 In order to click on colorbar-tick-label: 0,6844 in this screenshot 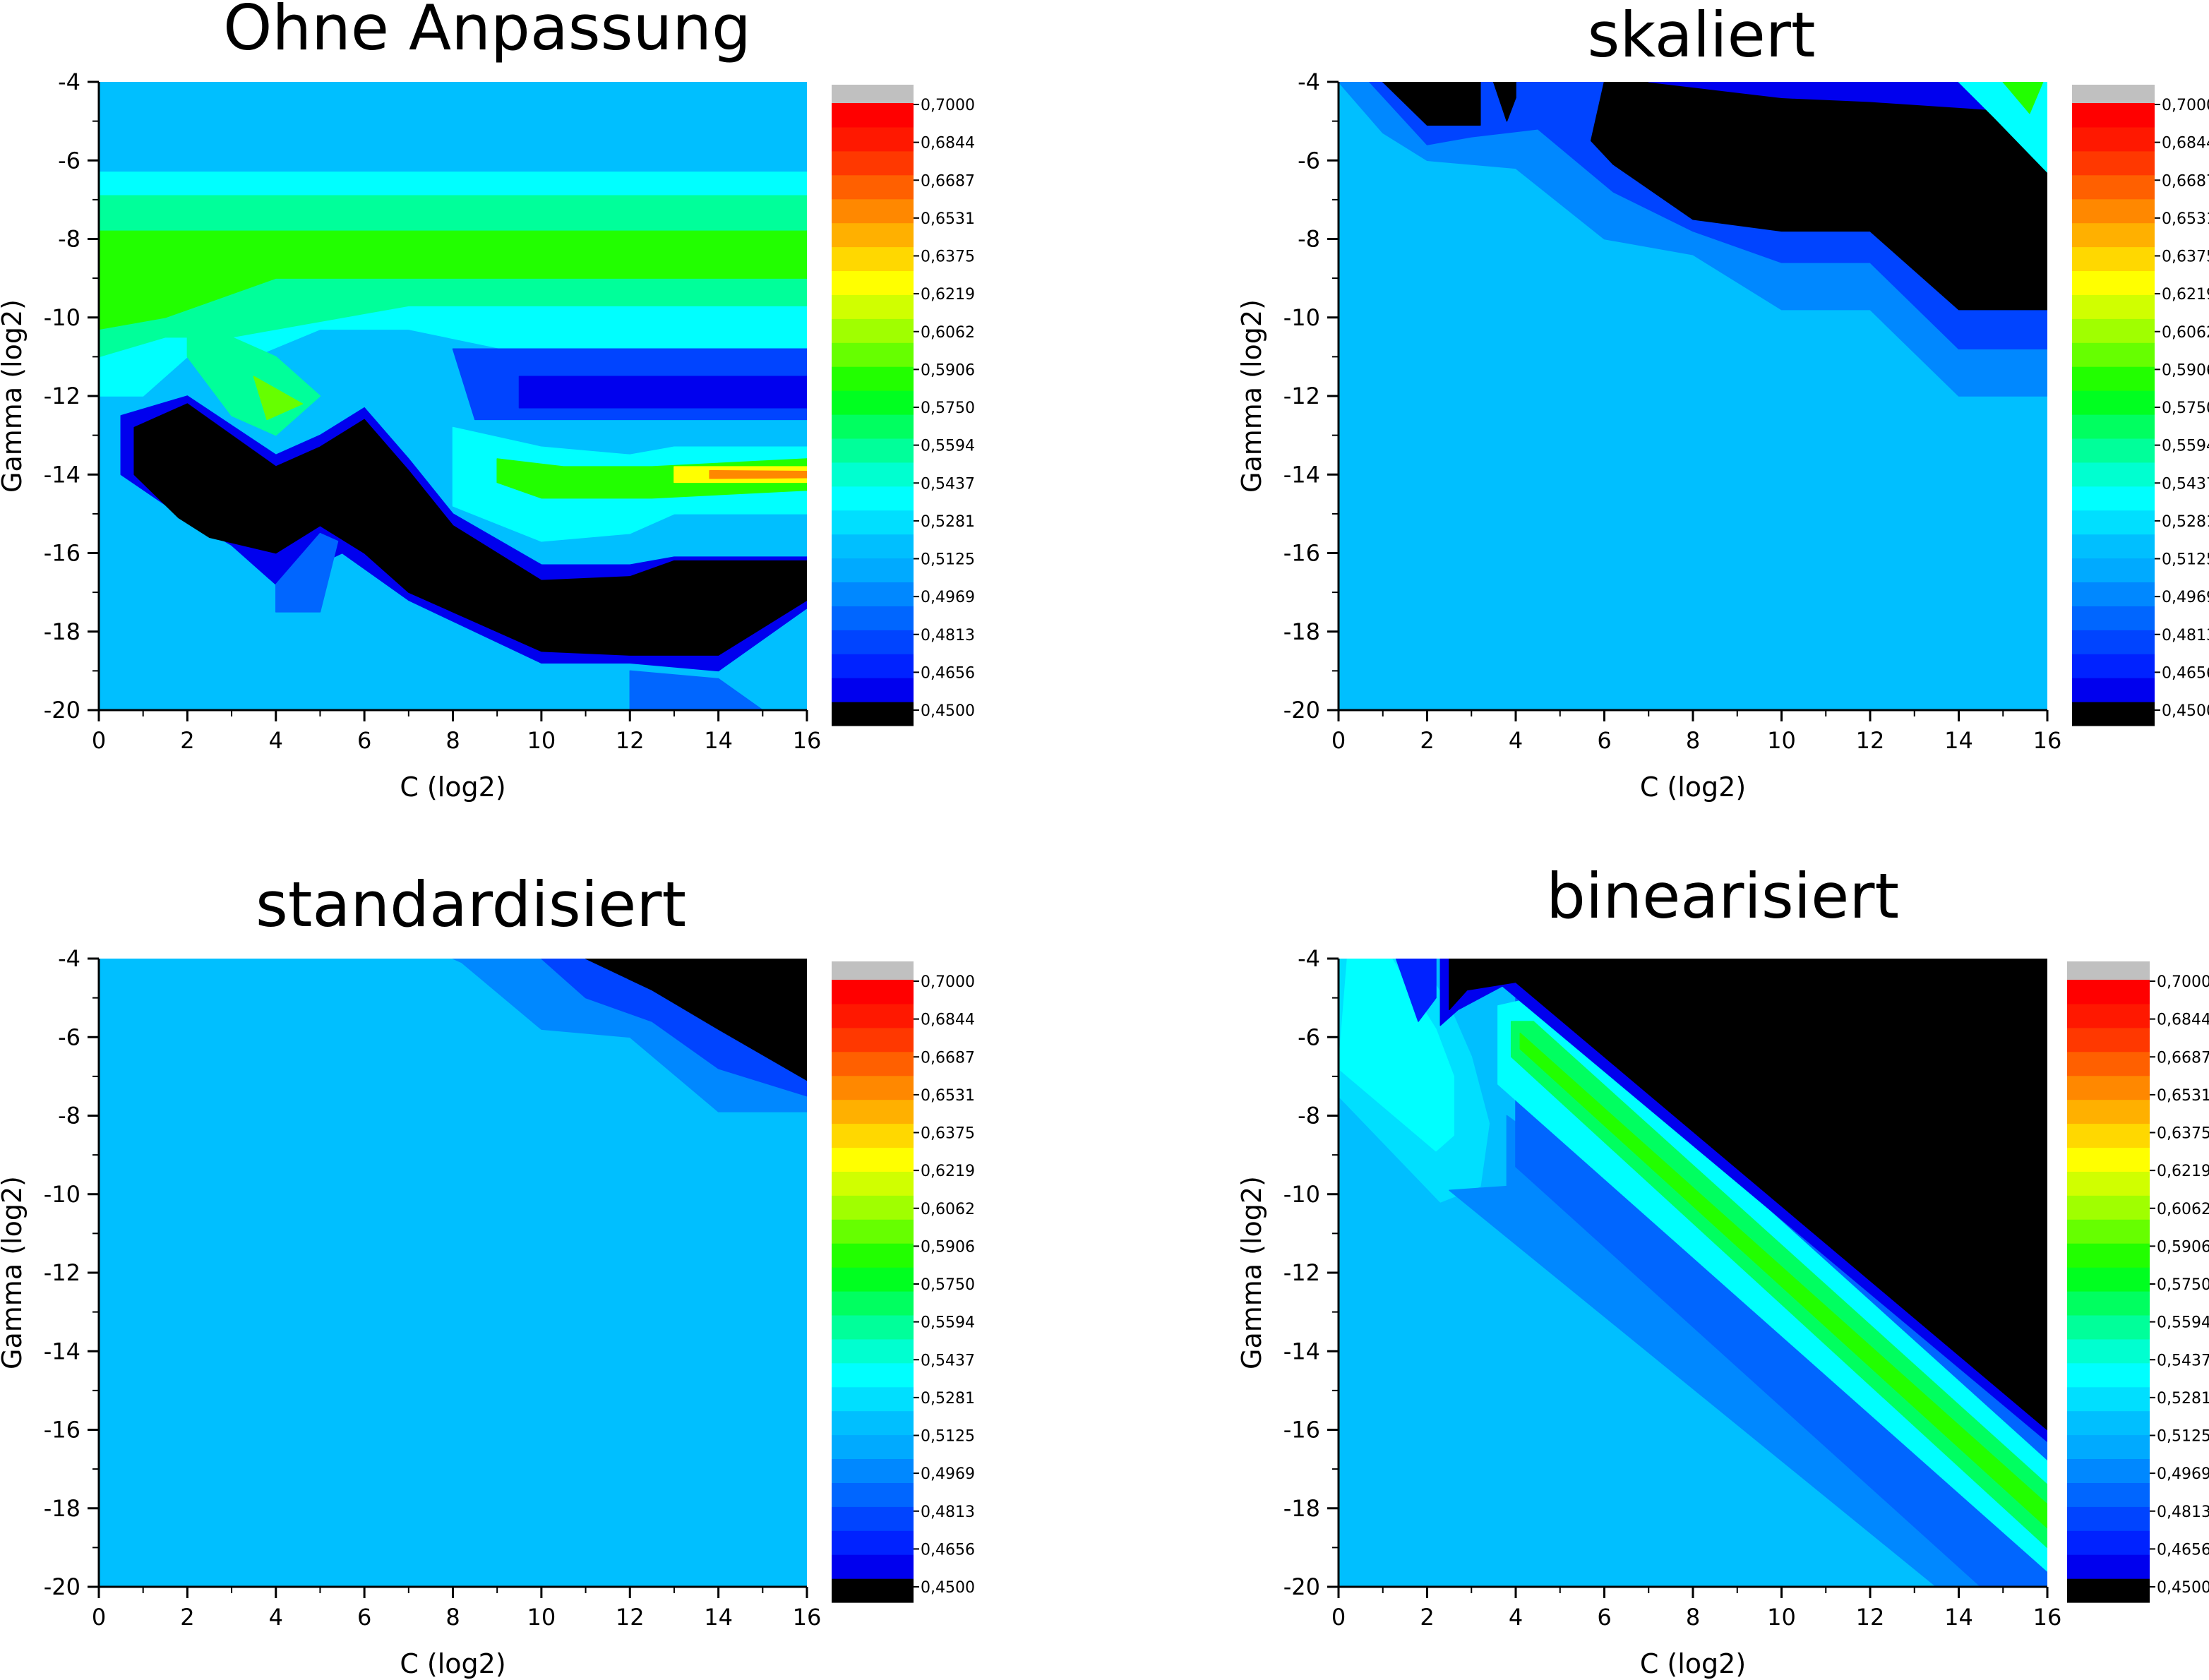, I will do `click(2183, 1021)`.